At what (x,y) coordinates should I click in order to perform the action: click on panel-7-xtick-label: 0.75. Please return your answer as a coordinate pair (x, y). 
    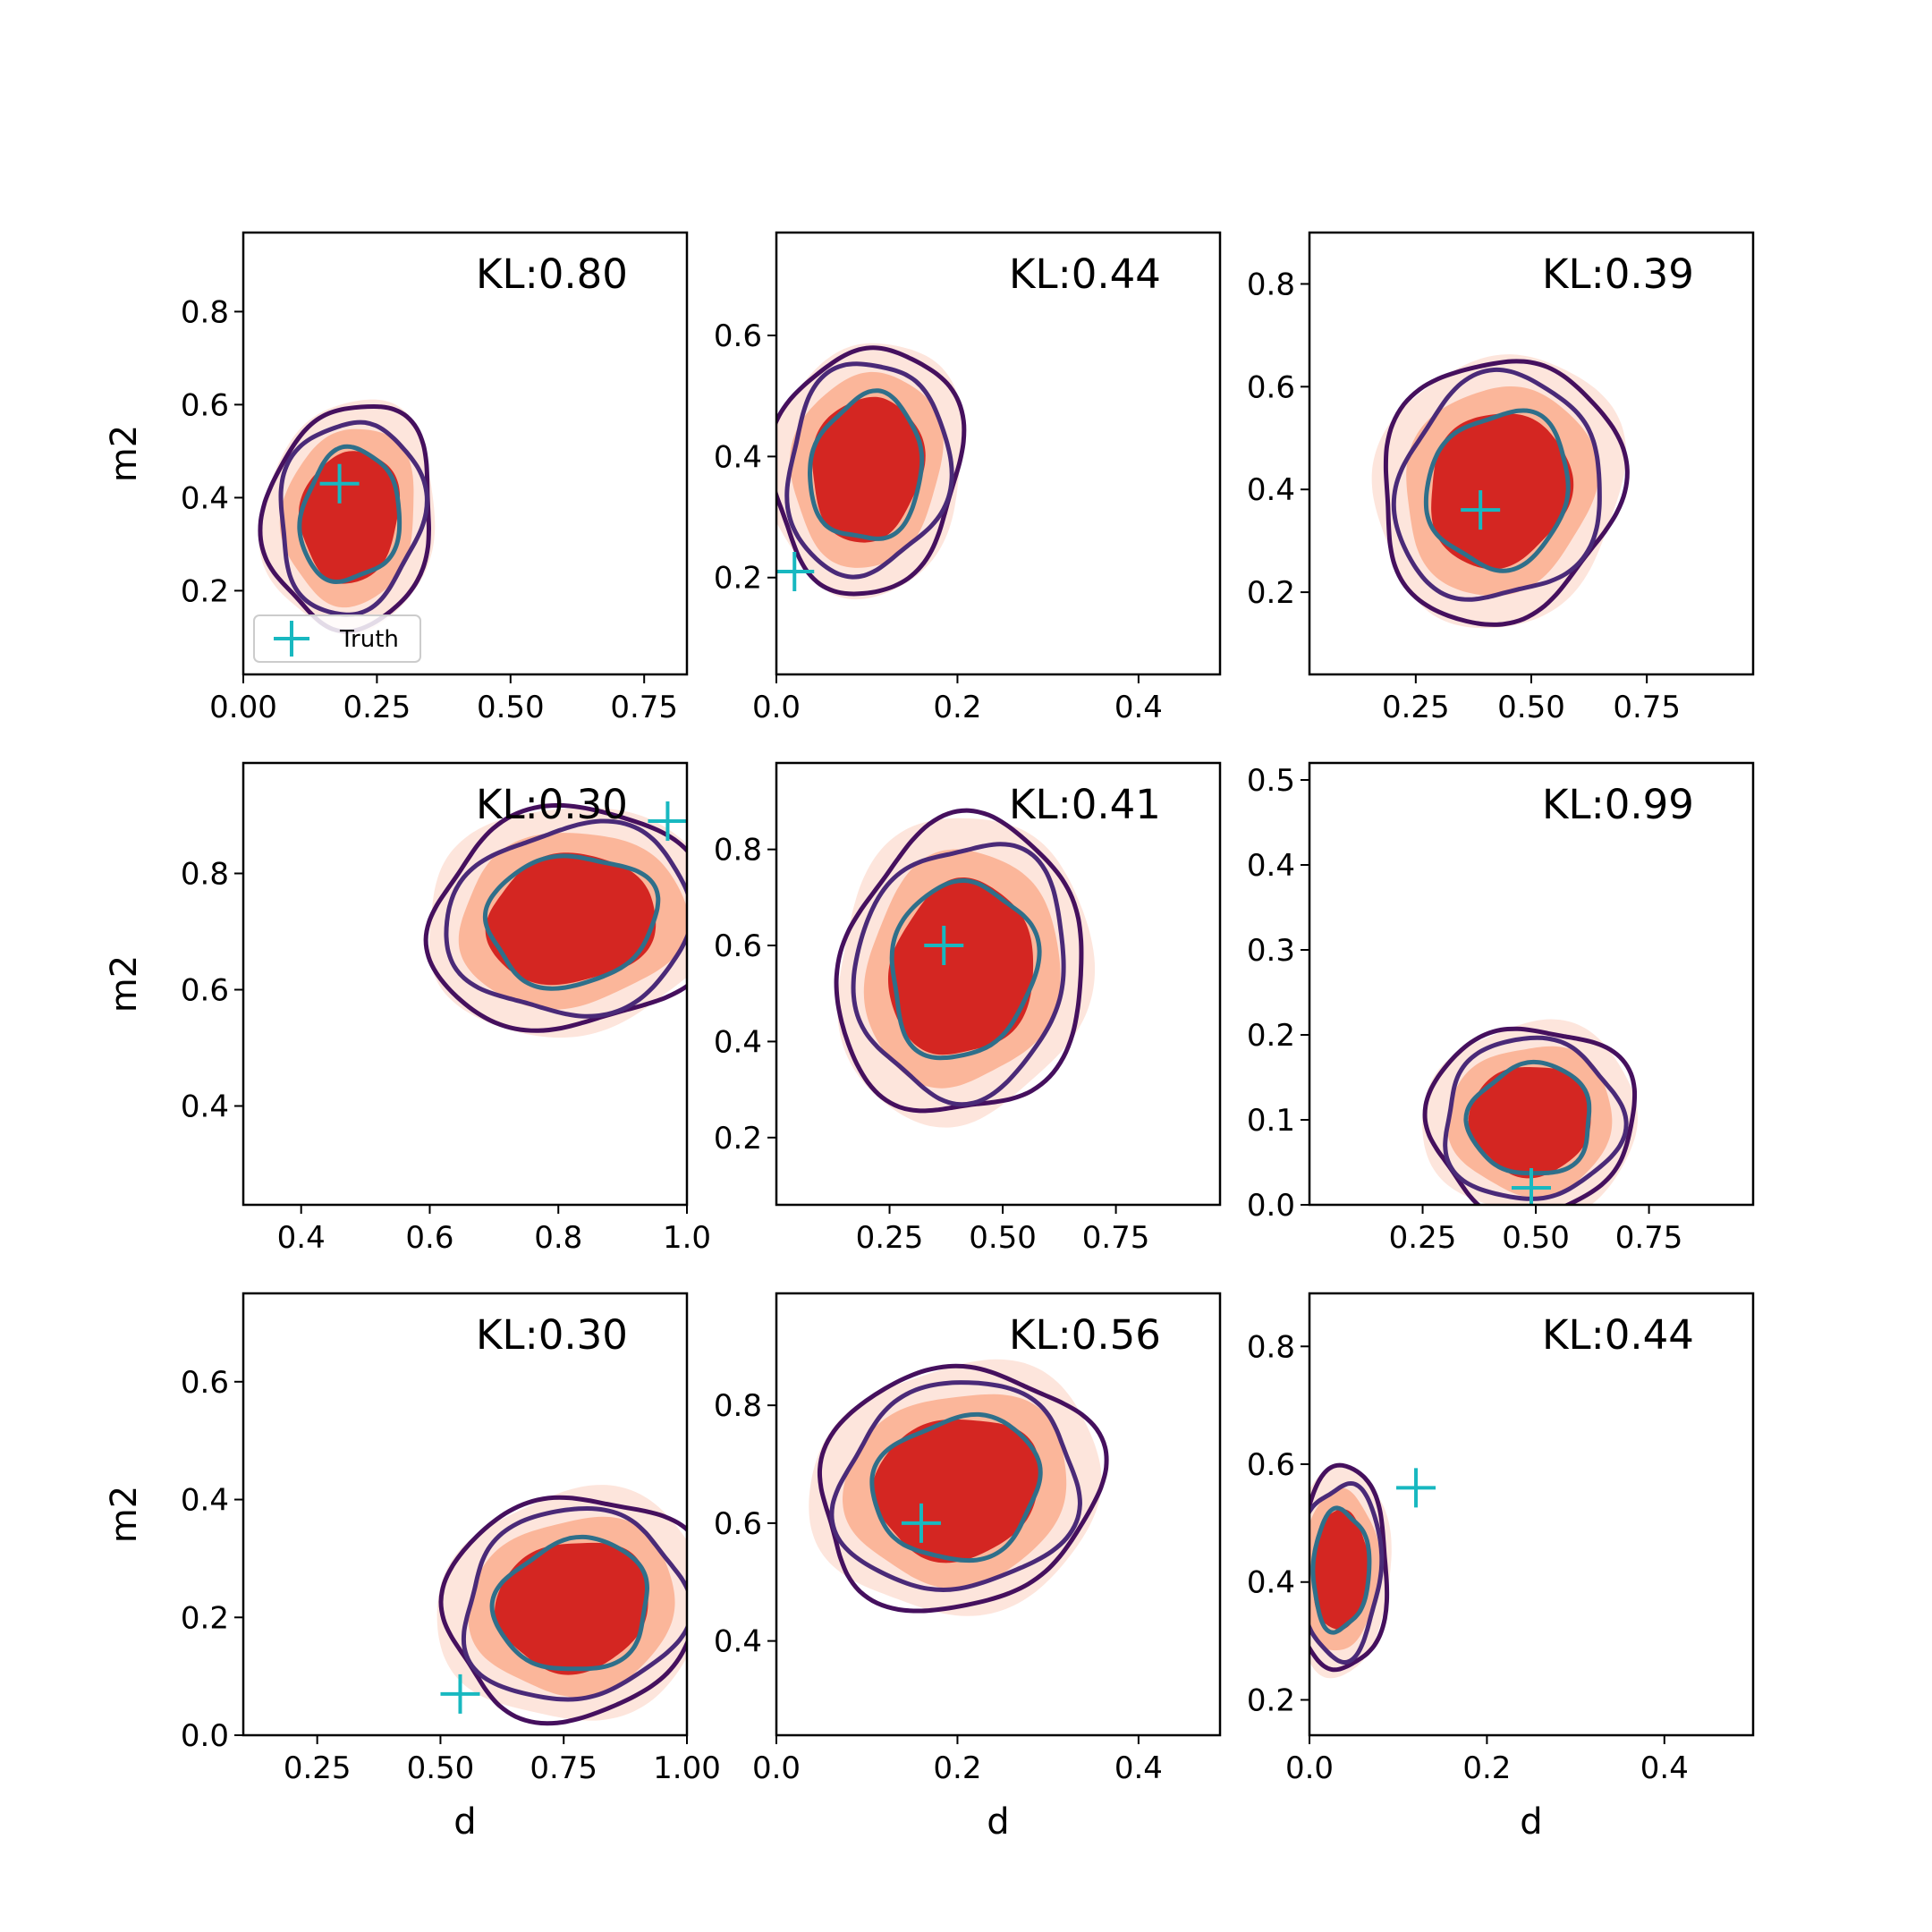
    Looking at the image, I should click on (563, 1768).